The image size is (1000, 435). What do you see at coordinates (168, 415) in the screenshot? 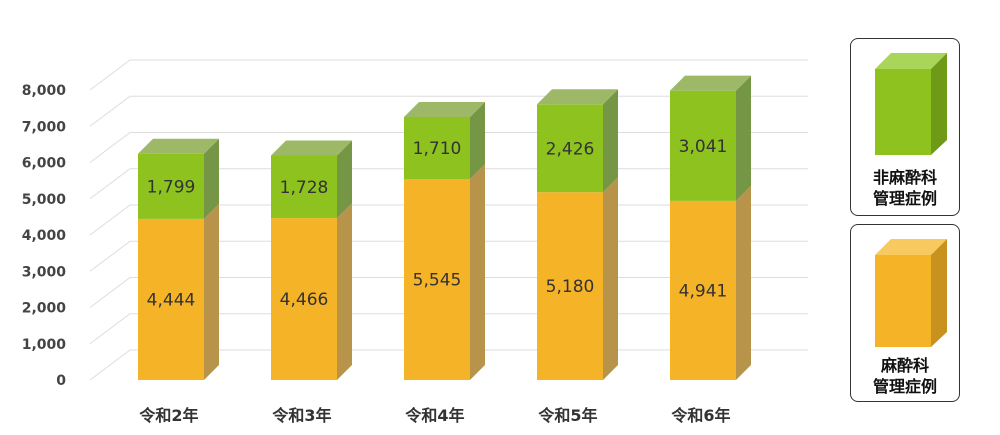
I see `x-tick-label: 令和2年` at bounding box center [168, 415].